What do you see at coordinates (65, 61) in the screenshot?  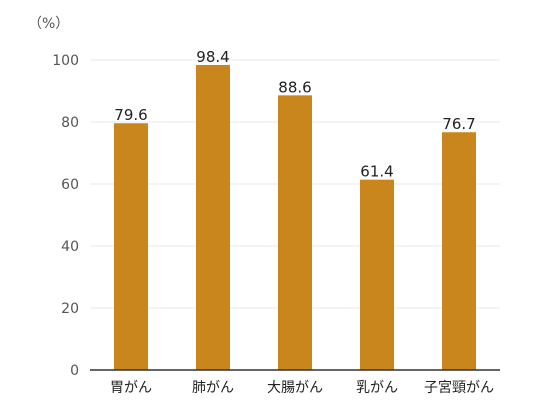 I see `y-tick-label: 100` at bounding box center [65, 61].